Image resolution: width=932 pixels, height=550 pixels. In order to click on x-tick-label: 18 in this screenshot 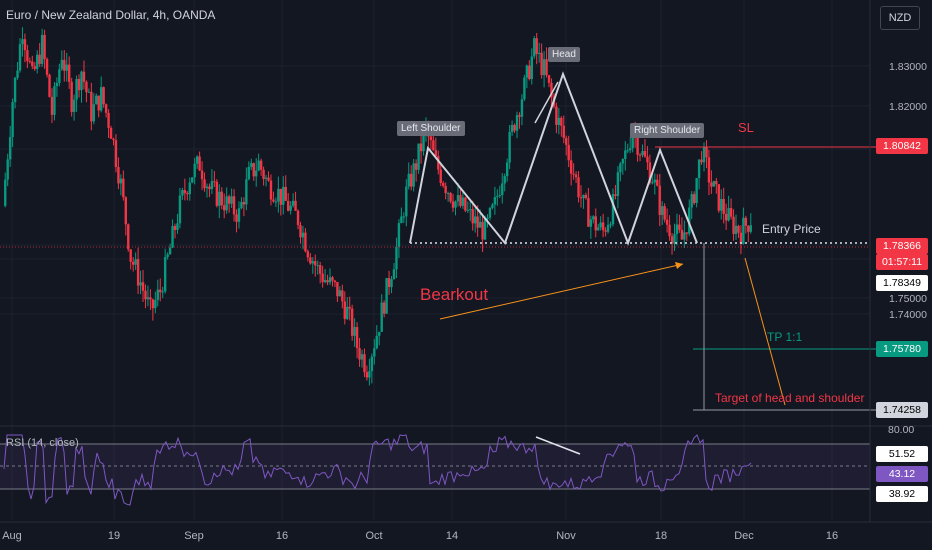, I will do `click(661, 536)`.